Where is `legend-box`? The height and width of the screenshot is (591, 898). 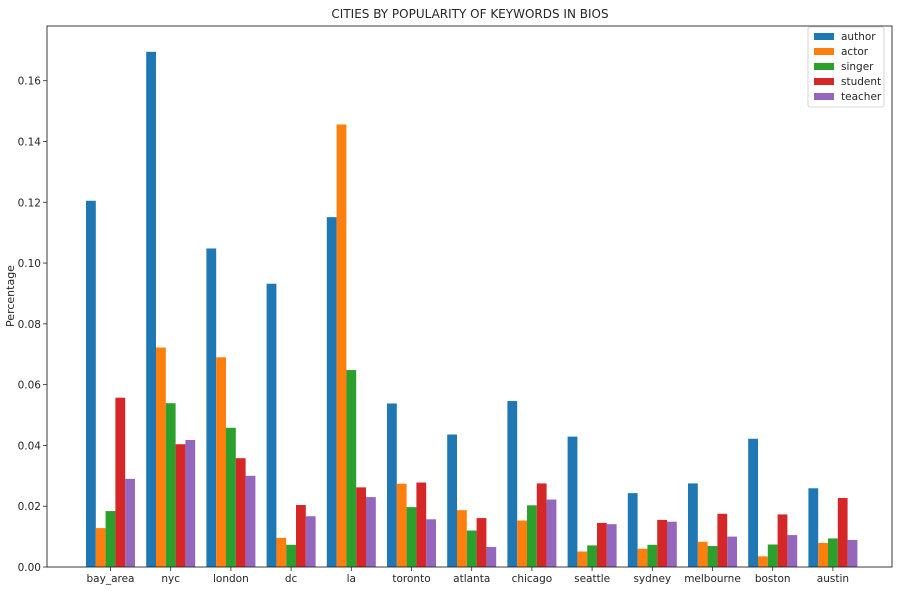 legend-box is located at coordinates (846, 67).